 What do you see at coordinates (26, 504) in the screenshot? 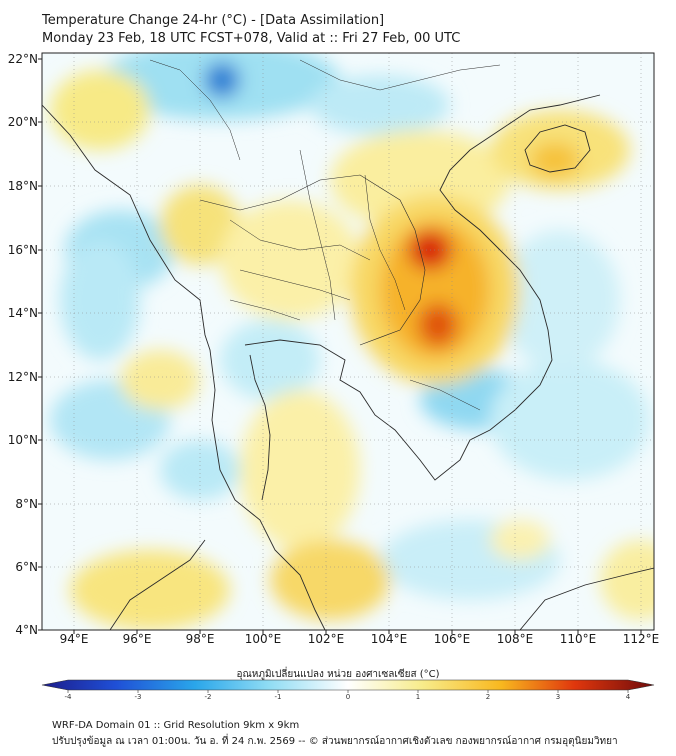
I see `lat-label-8n: 8°N` at bounding box center [26, 504].